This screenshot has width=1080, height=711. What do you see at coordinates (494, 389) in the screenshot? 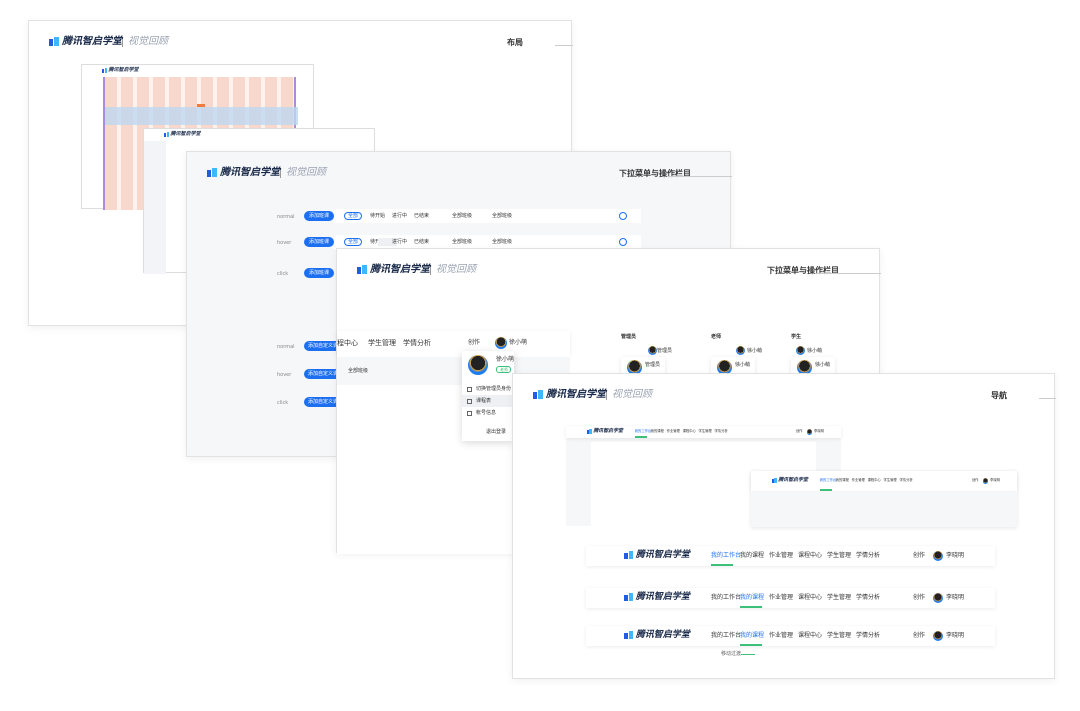
I see `menu-item: 切换管理员身份` at bounding box center [494, 389].